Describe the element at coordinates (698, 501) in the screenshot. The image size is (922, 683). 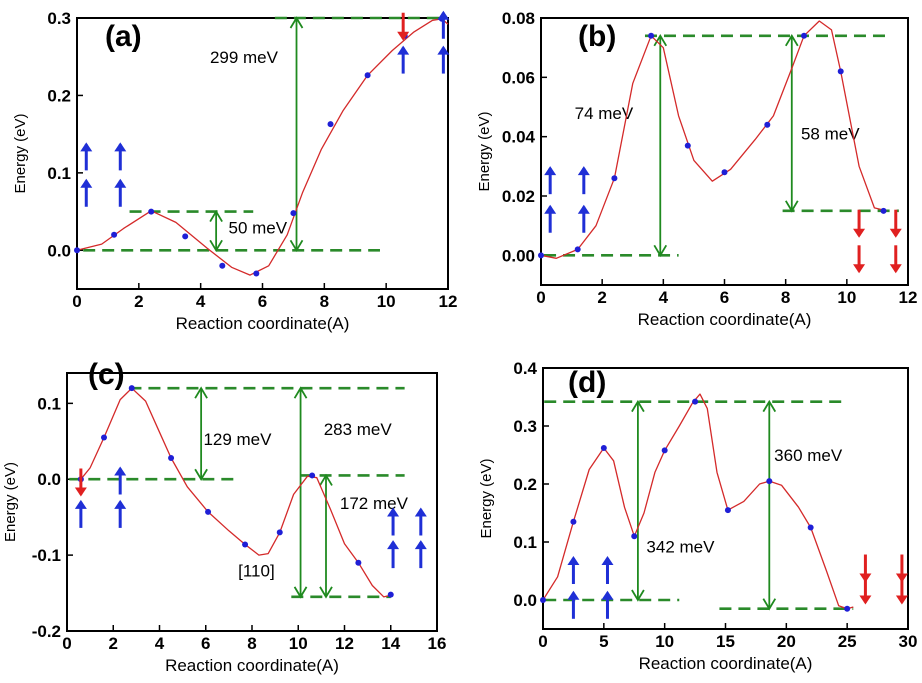
I see `energy-curve` at that location.